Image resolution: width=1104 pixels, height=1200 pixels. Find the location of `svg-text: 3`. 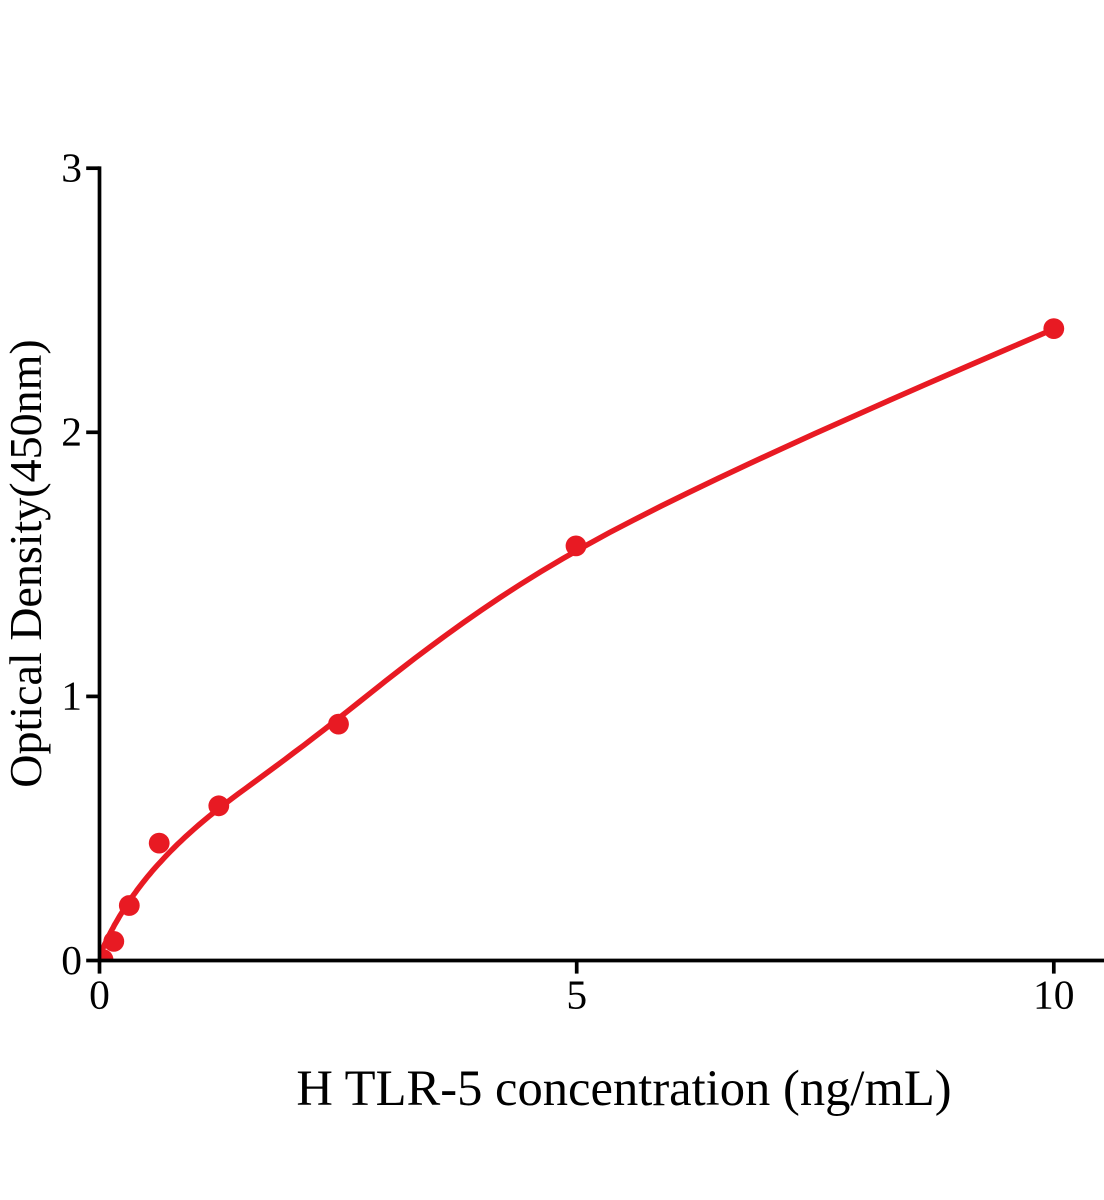

svg-text: 3 is located at coordinates (71, 168).